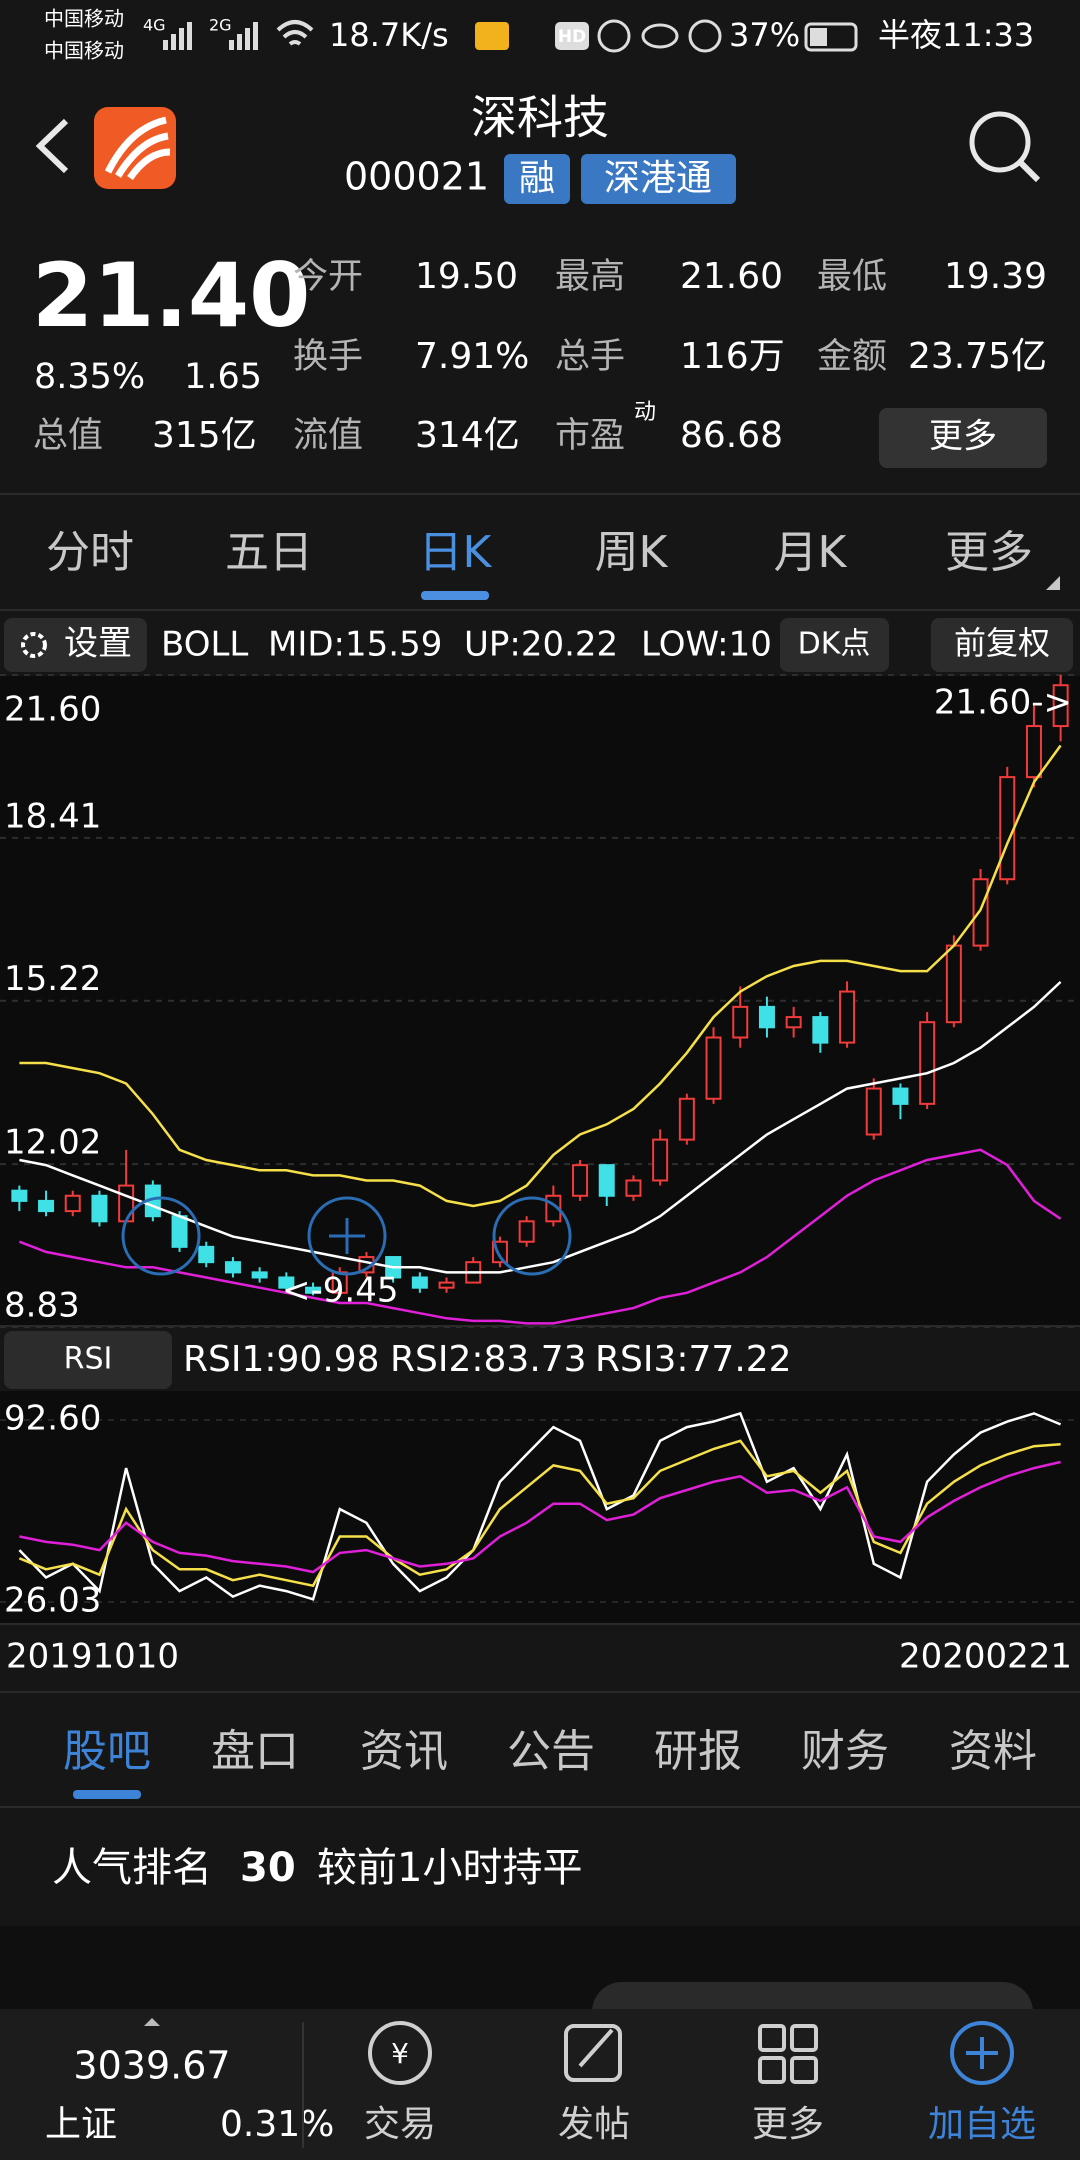  I want to click on period-tab: 分时, so click(90, 552).